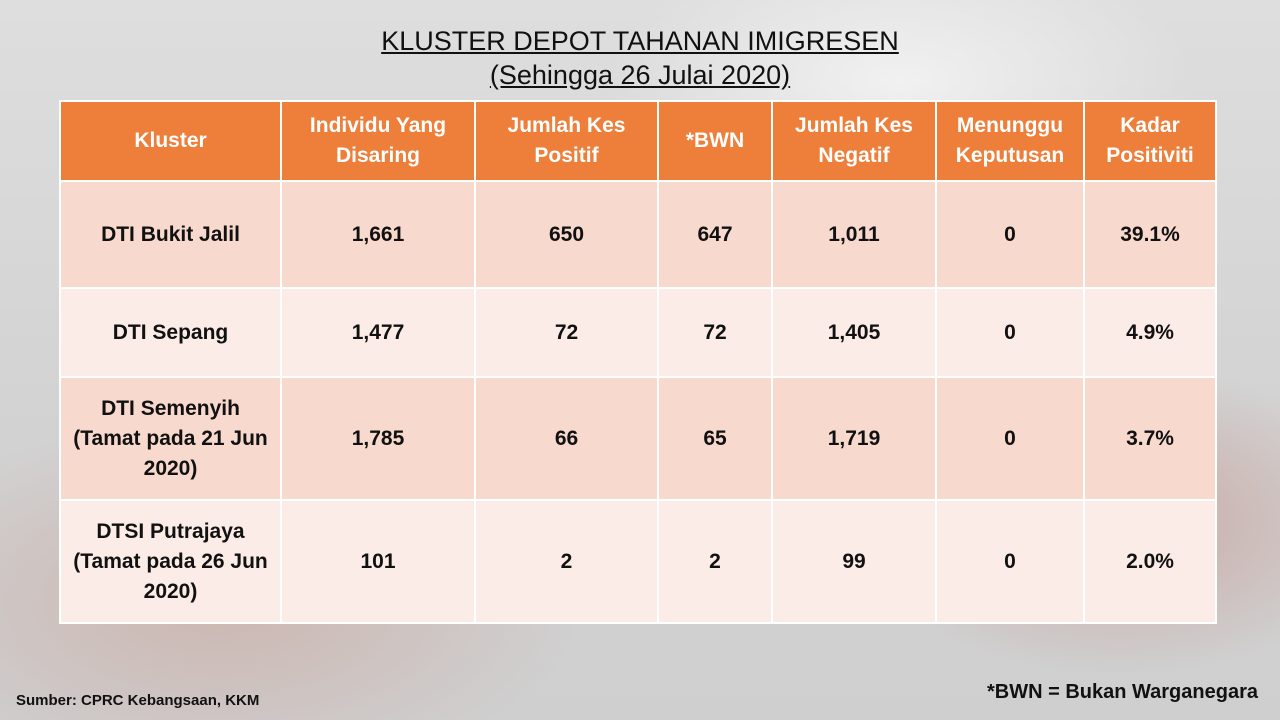 This screenshot has height=720, width=1280. What do you see at coordinates (715, 561) in the screenshot?
I see `cell-bwn: 2` at bounding box center [715, 561].